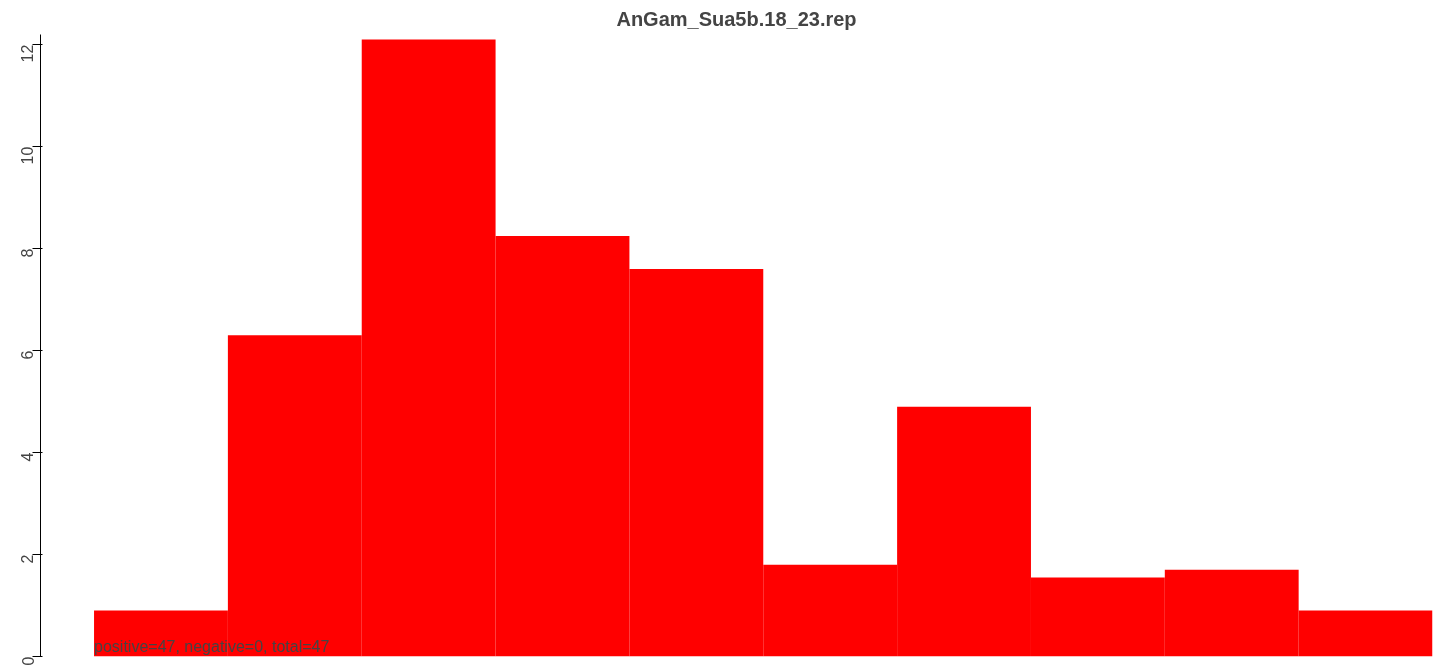 The image size is (1436, 666). I want to click on y-tick-label: 6, so click(28, 355).